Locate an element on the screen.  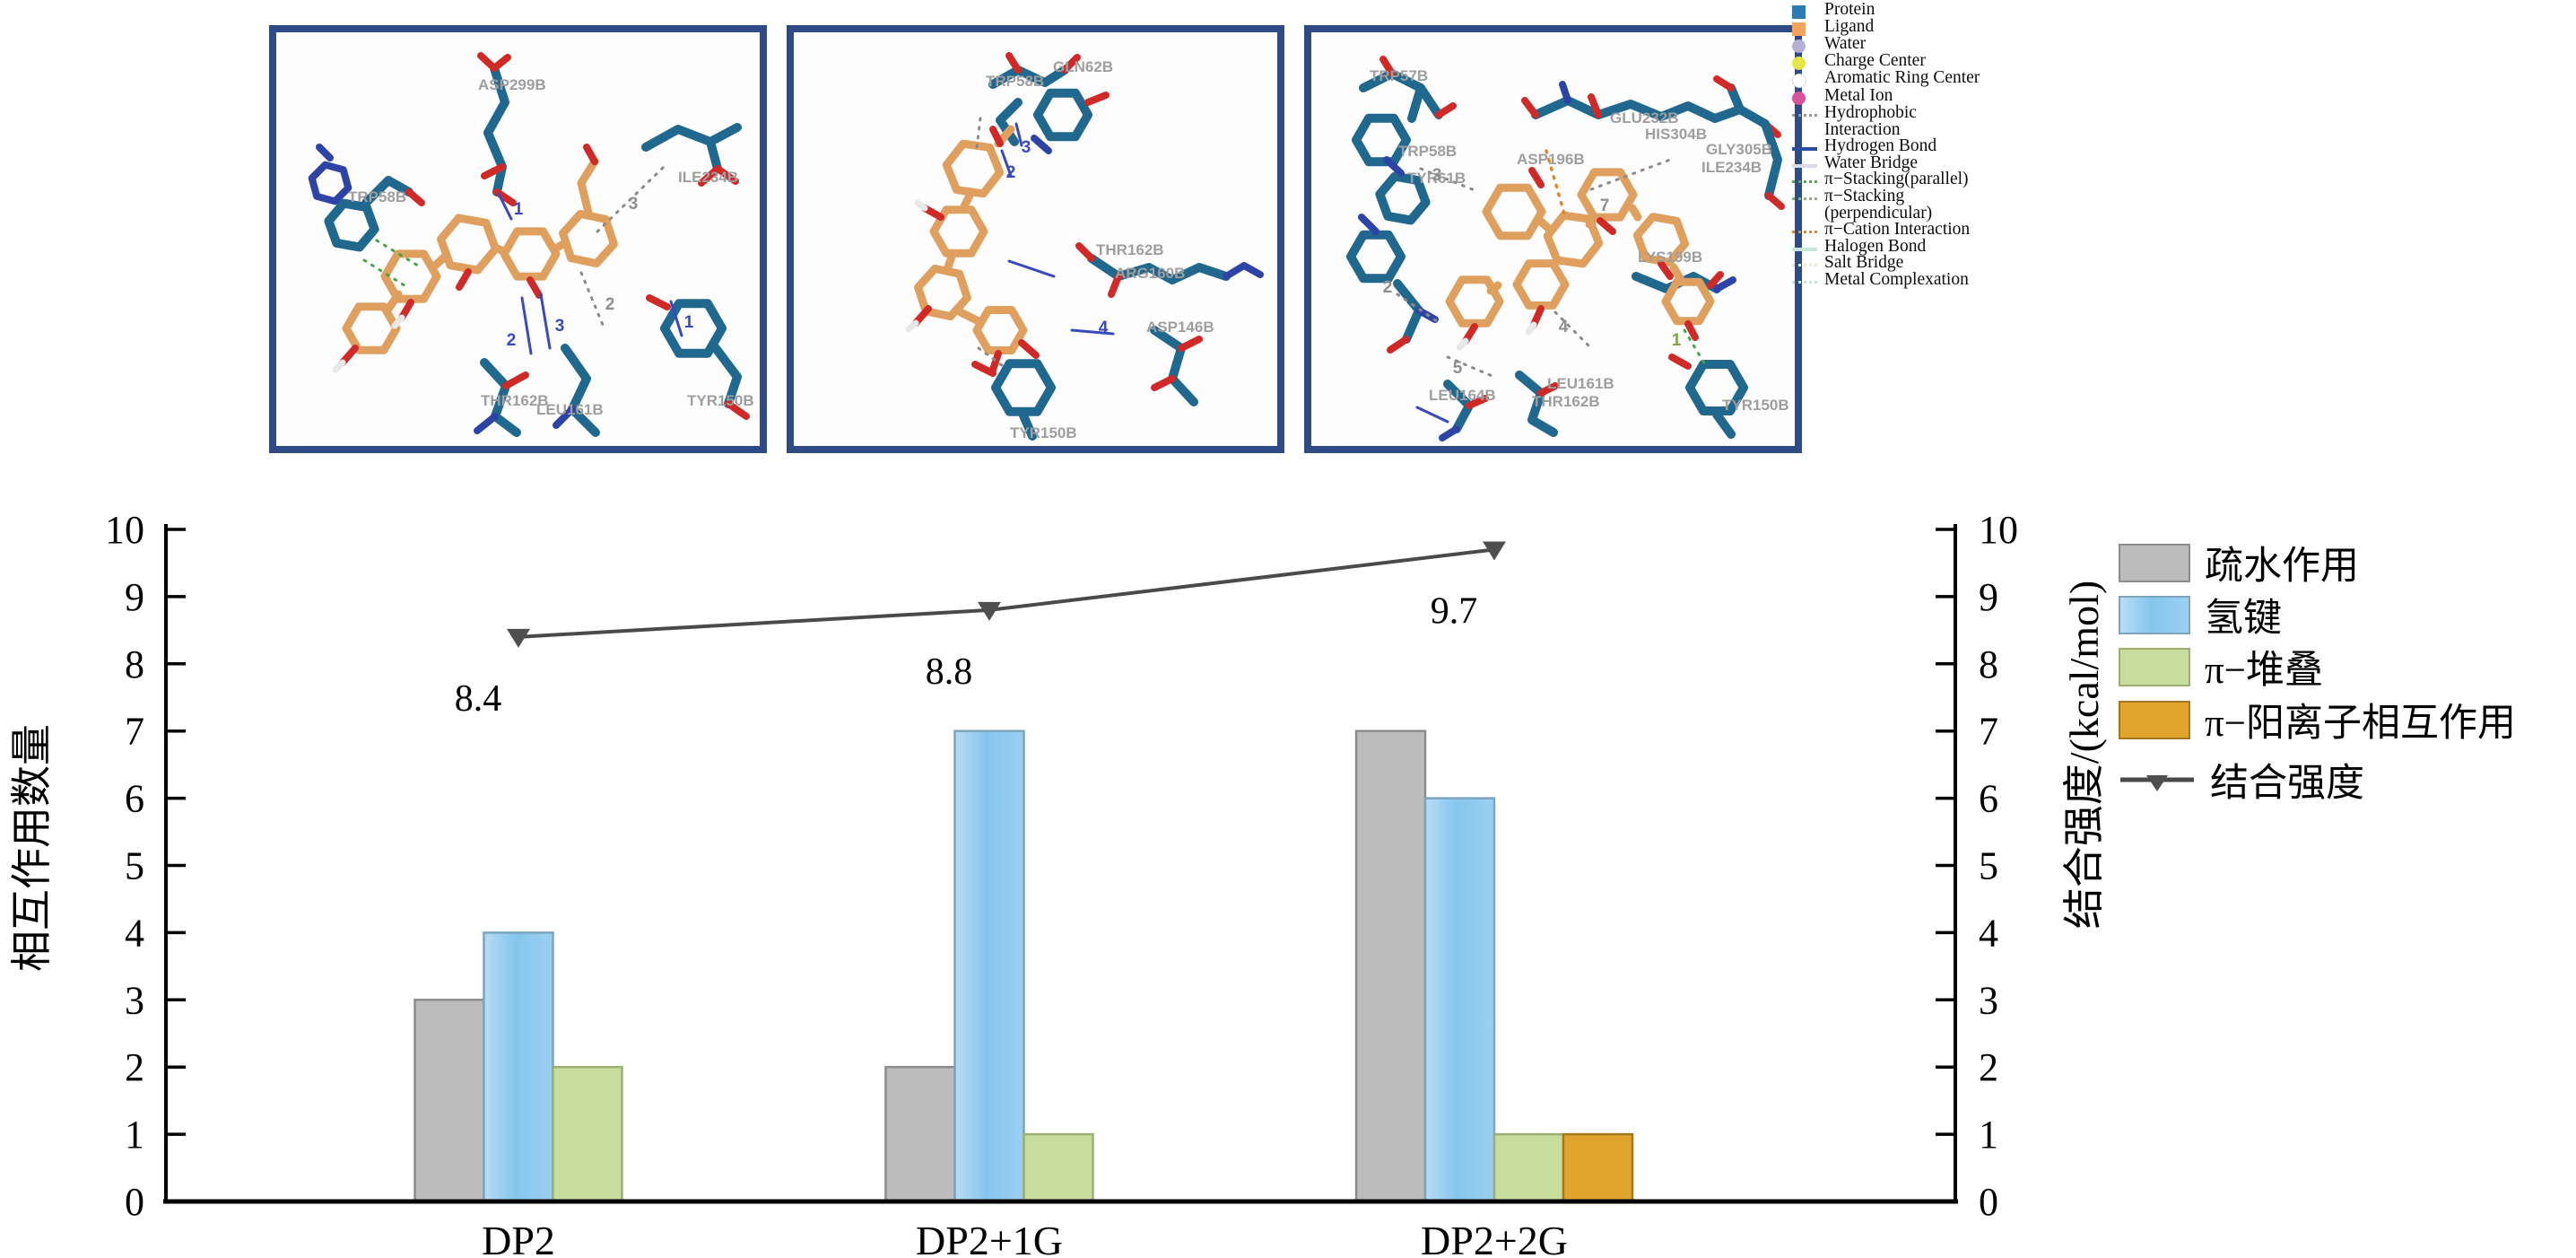
residue-label: TRP58B is located at coordinates (1428, 152).